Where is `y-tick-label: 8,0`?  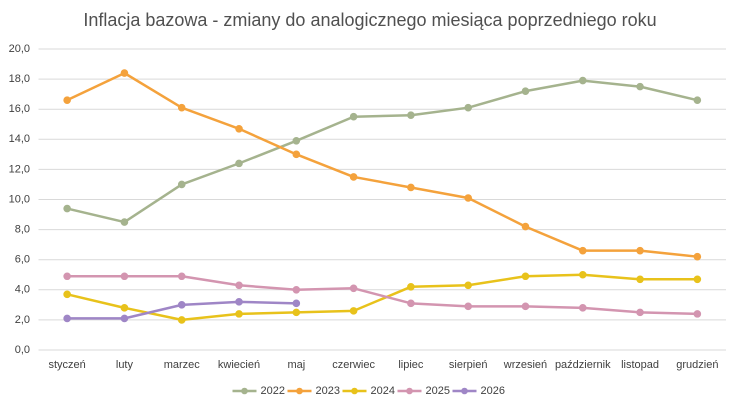 y-tick-label: 8,0 is located at coordinates (22, 230).